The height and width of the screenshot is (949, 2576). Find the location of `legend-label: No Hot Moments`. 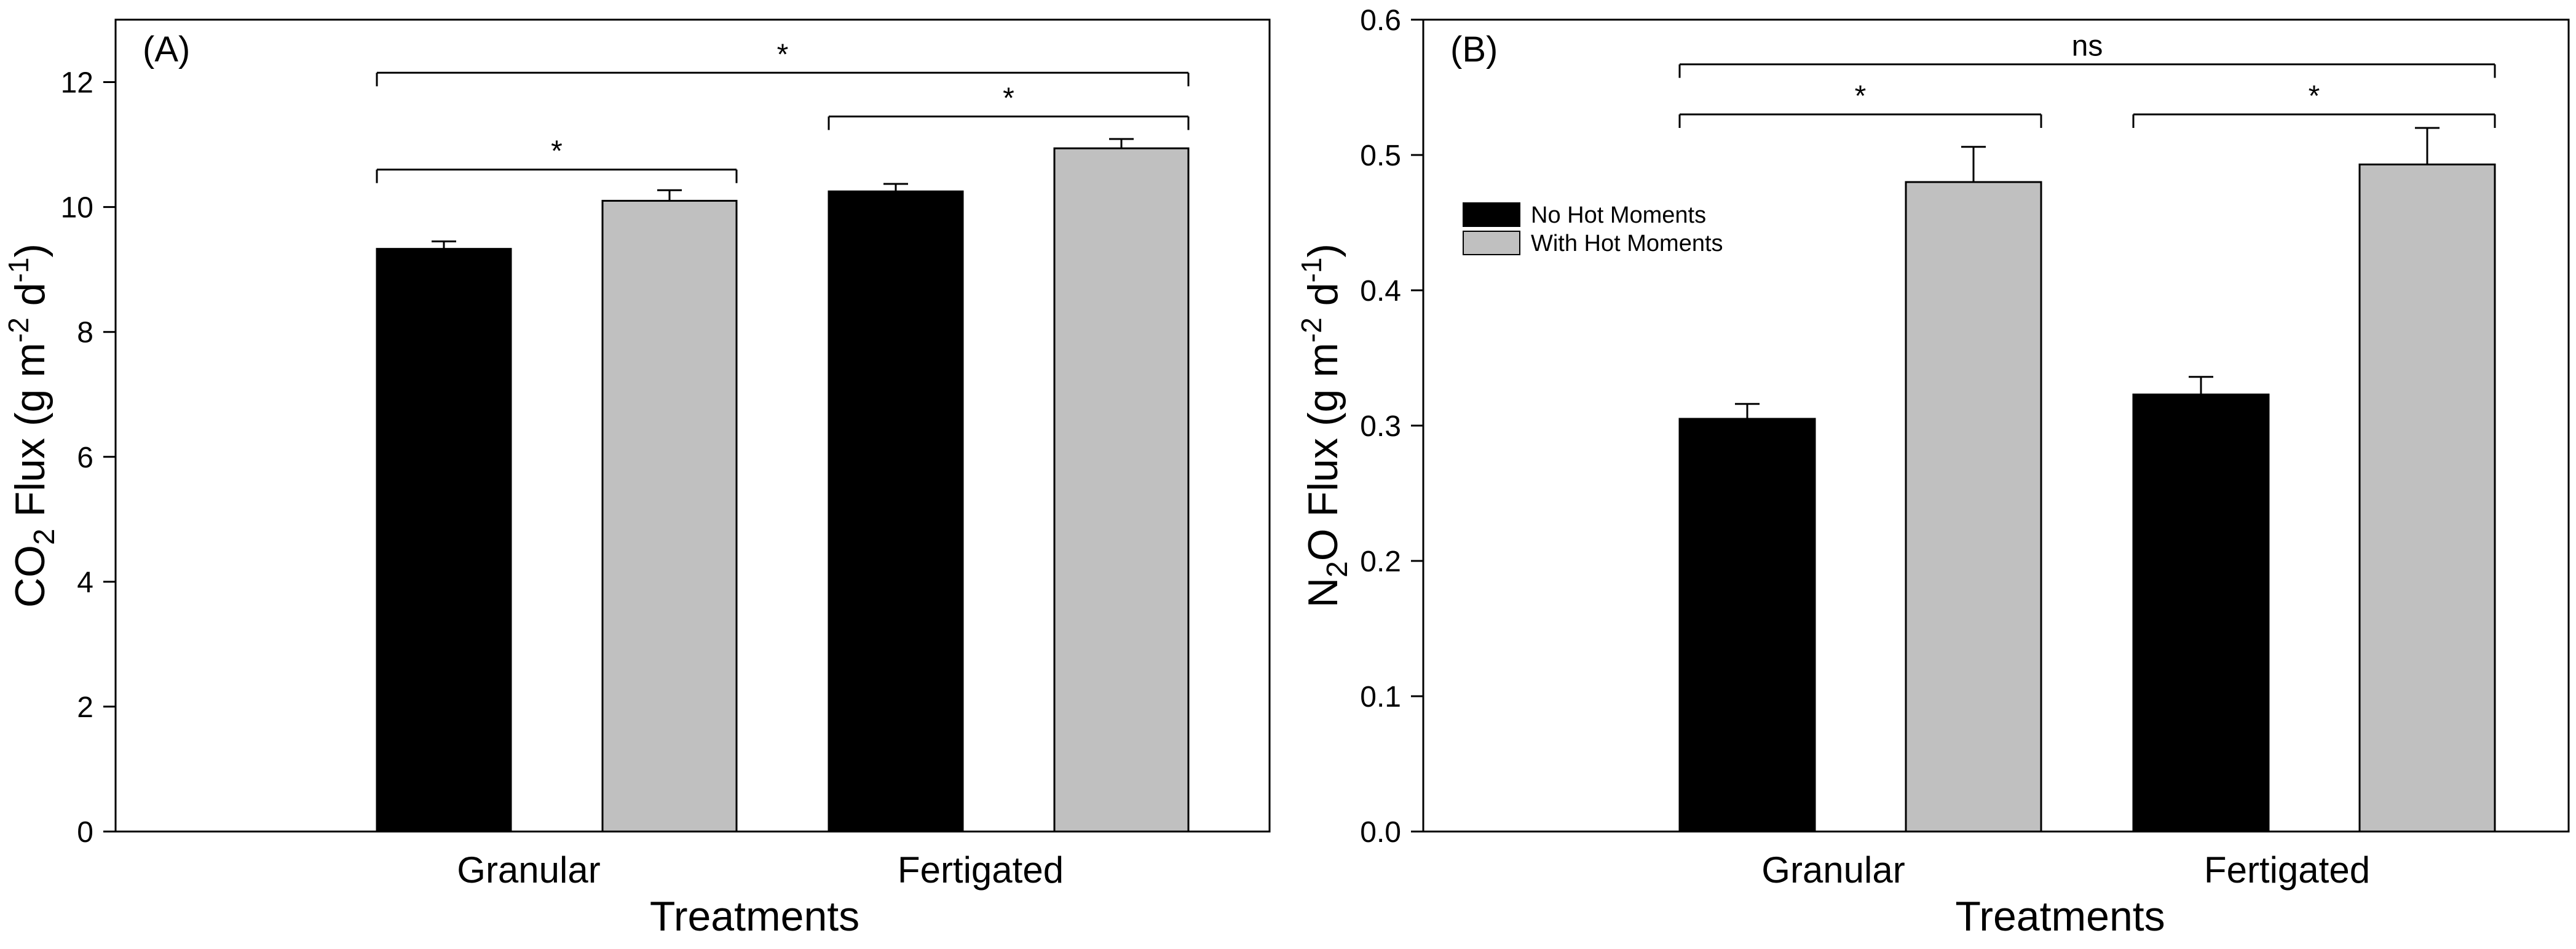

legend-label: No Hot Moments is located at coordinates (1618, 215).